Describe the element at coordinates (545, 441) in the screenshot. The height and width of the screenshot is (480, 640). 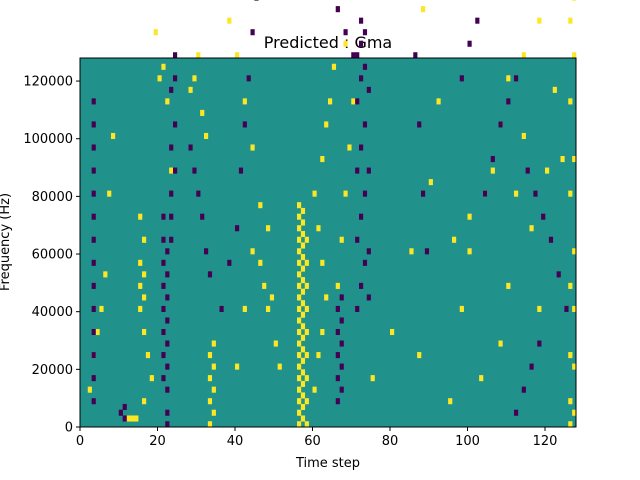
I see `x-tick-label: 120` at that location.